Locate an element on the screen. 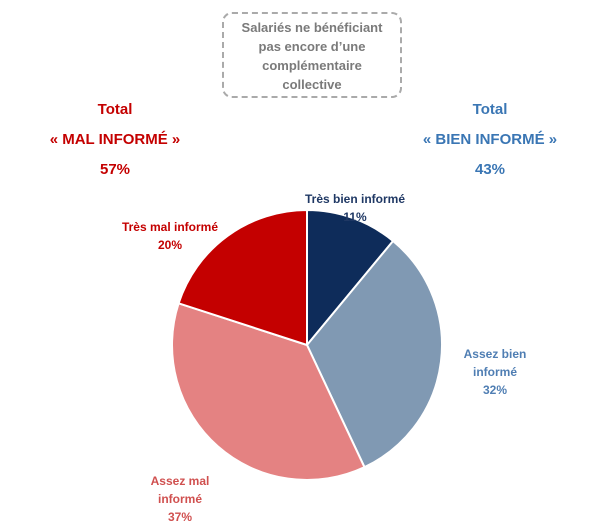 The image size is (605, 525). category-label: Assez mal informé is located at coordinates (180, 490).